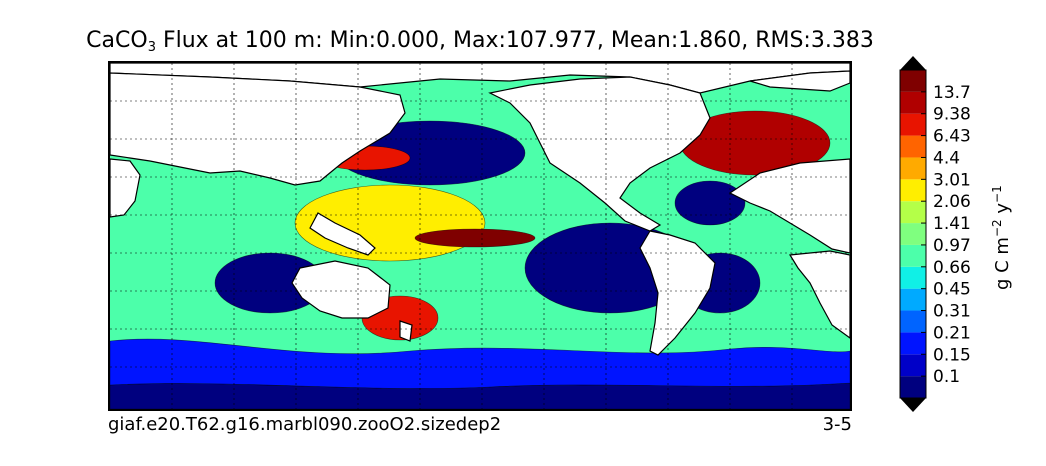  I want to click on colorbar-tick-label: 0.31, so click(952, 312).